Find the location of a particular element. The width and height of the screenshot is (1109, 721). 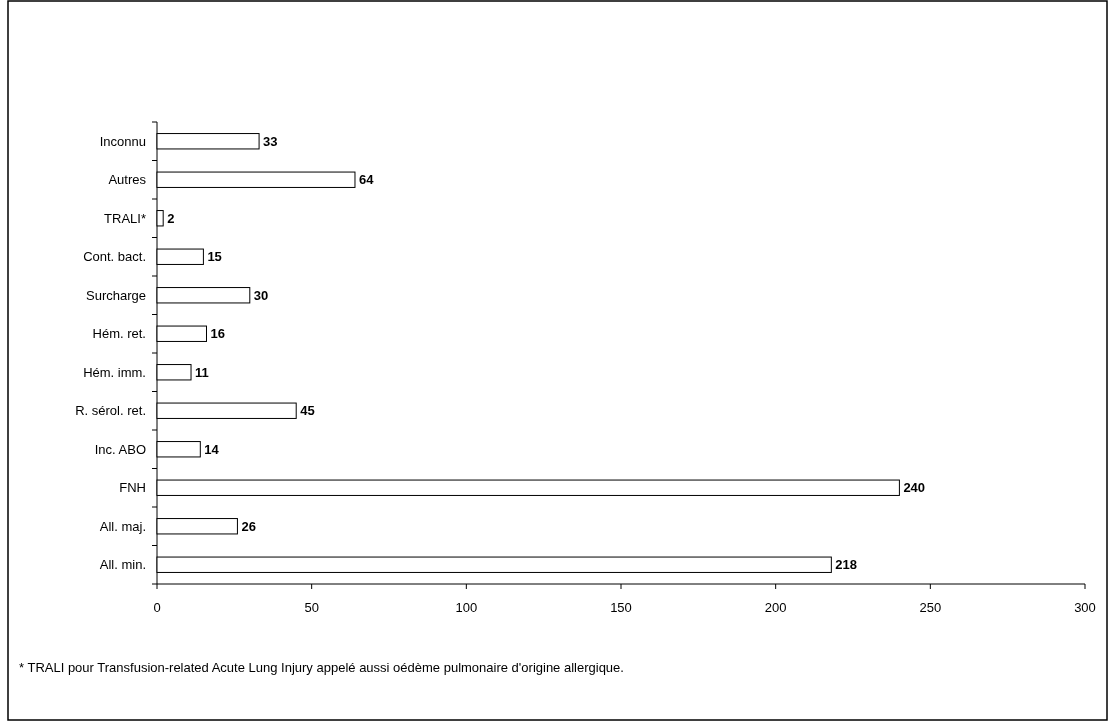

data-label: 45 is located at coordinates (307, 411).